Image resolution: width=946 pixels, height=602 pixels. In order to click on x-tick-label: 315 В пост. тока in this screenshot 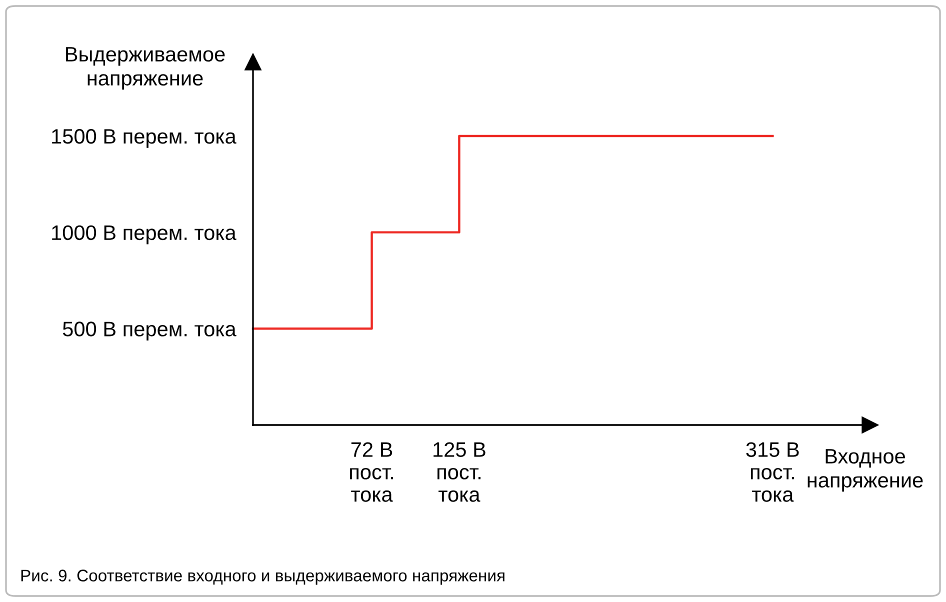, I will do `click(772, 472)`.